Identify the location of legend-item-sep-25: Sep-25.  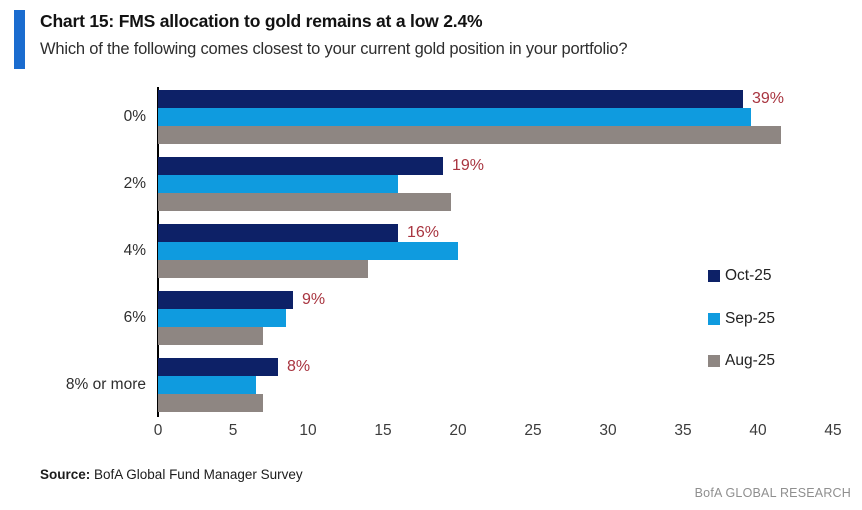
(741, 319).